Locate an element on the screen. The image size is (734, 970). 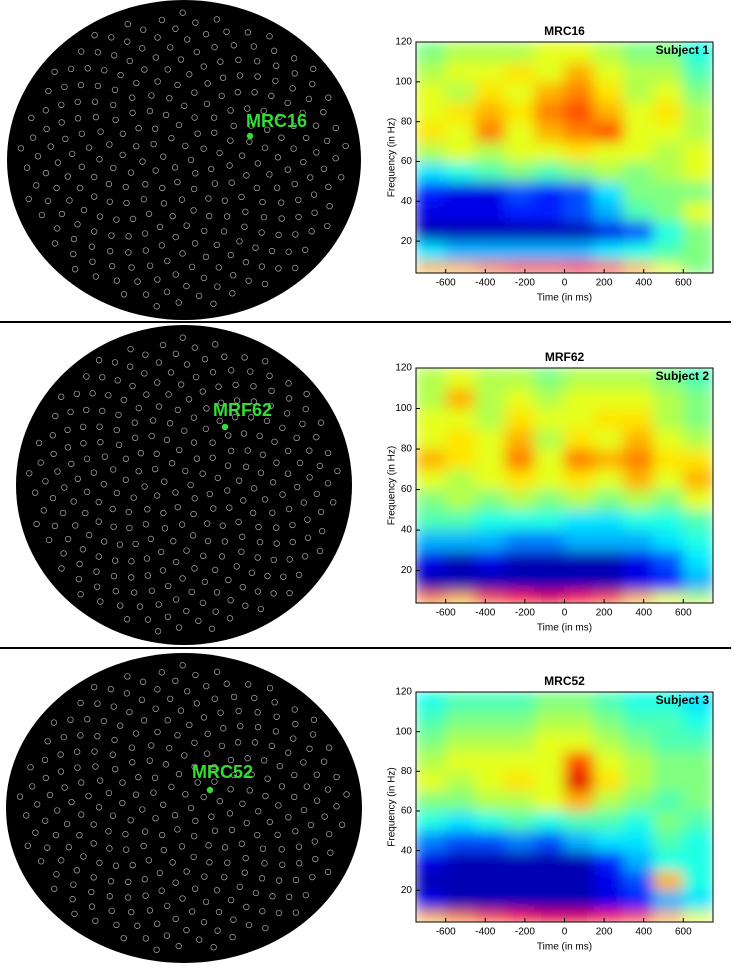
y-tick-label: 20 is located at coordinates (407, 570).